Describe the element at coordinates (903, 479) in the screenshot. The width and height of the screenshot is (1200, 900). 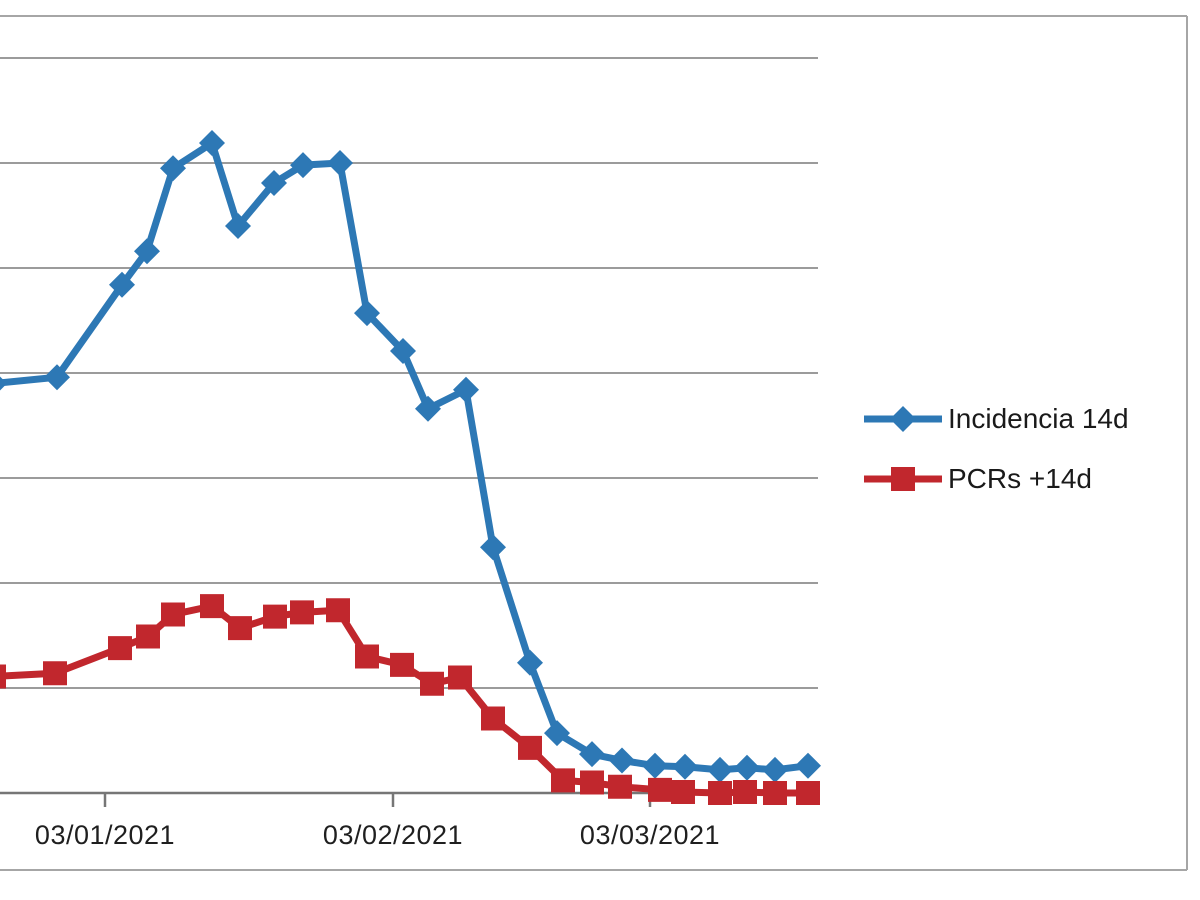
I see `legend-square-marker-icon` at that location.